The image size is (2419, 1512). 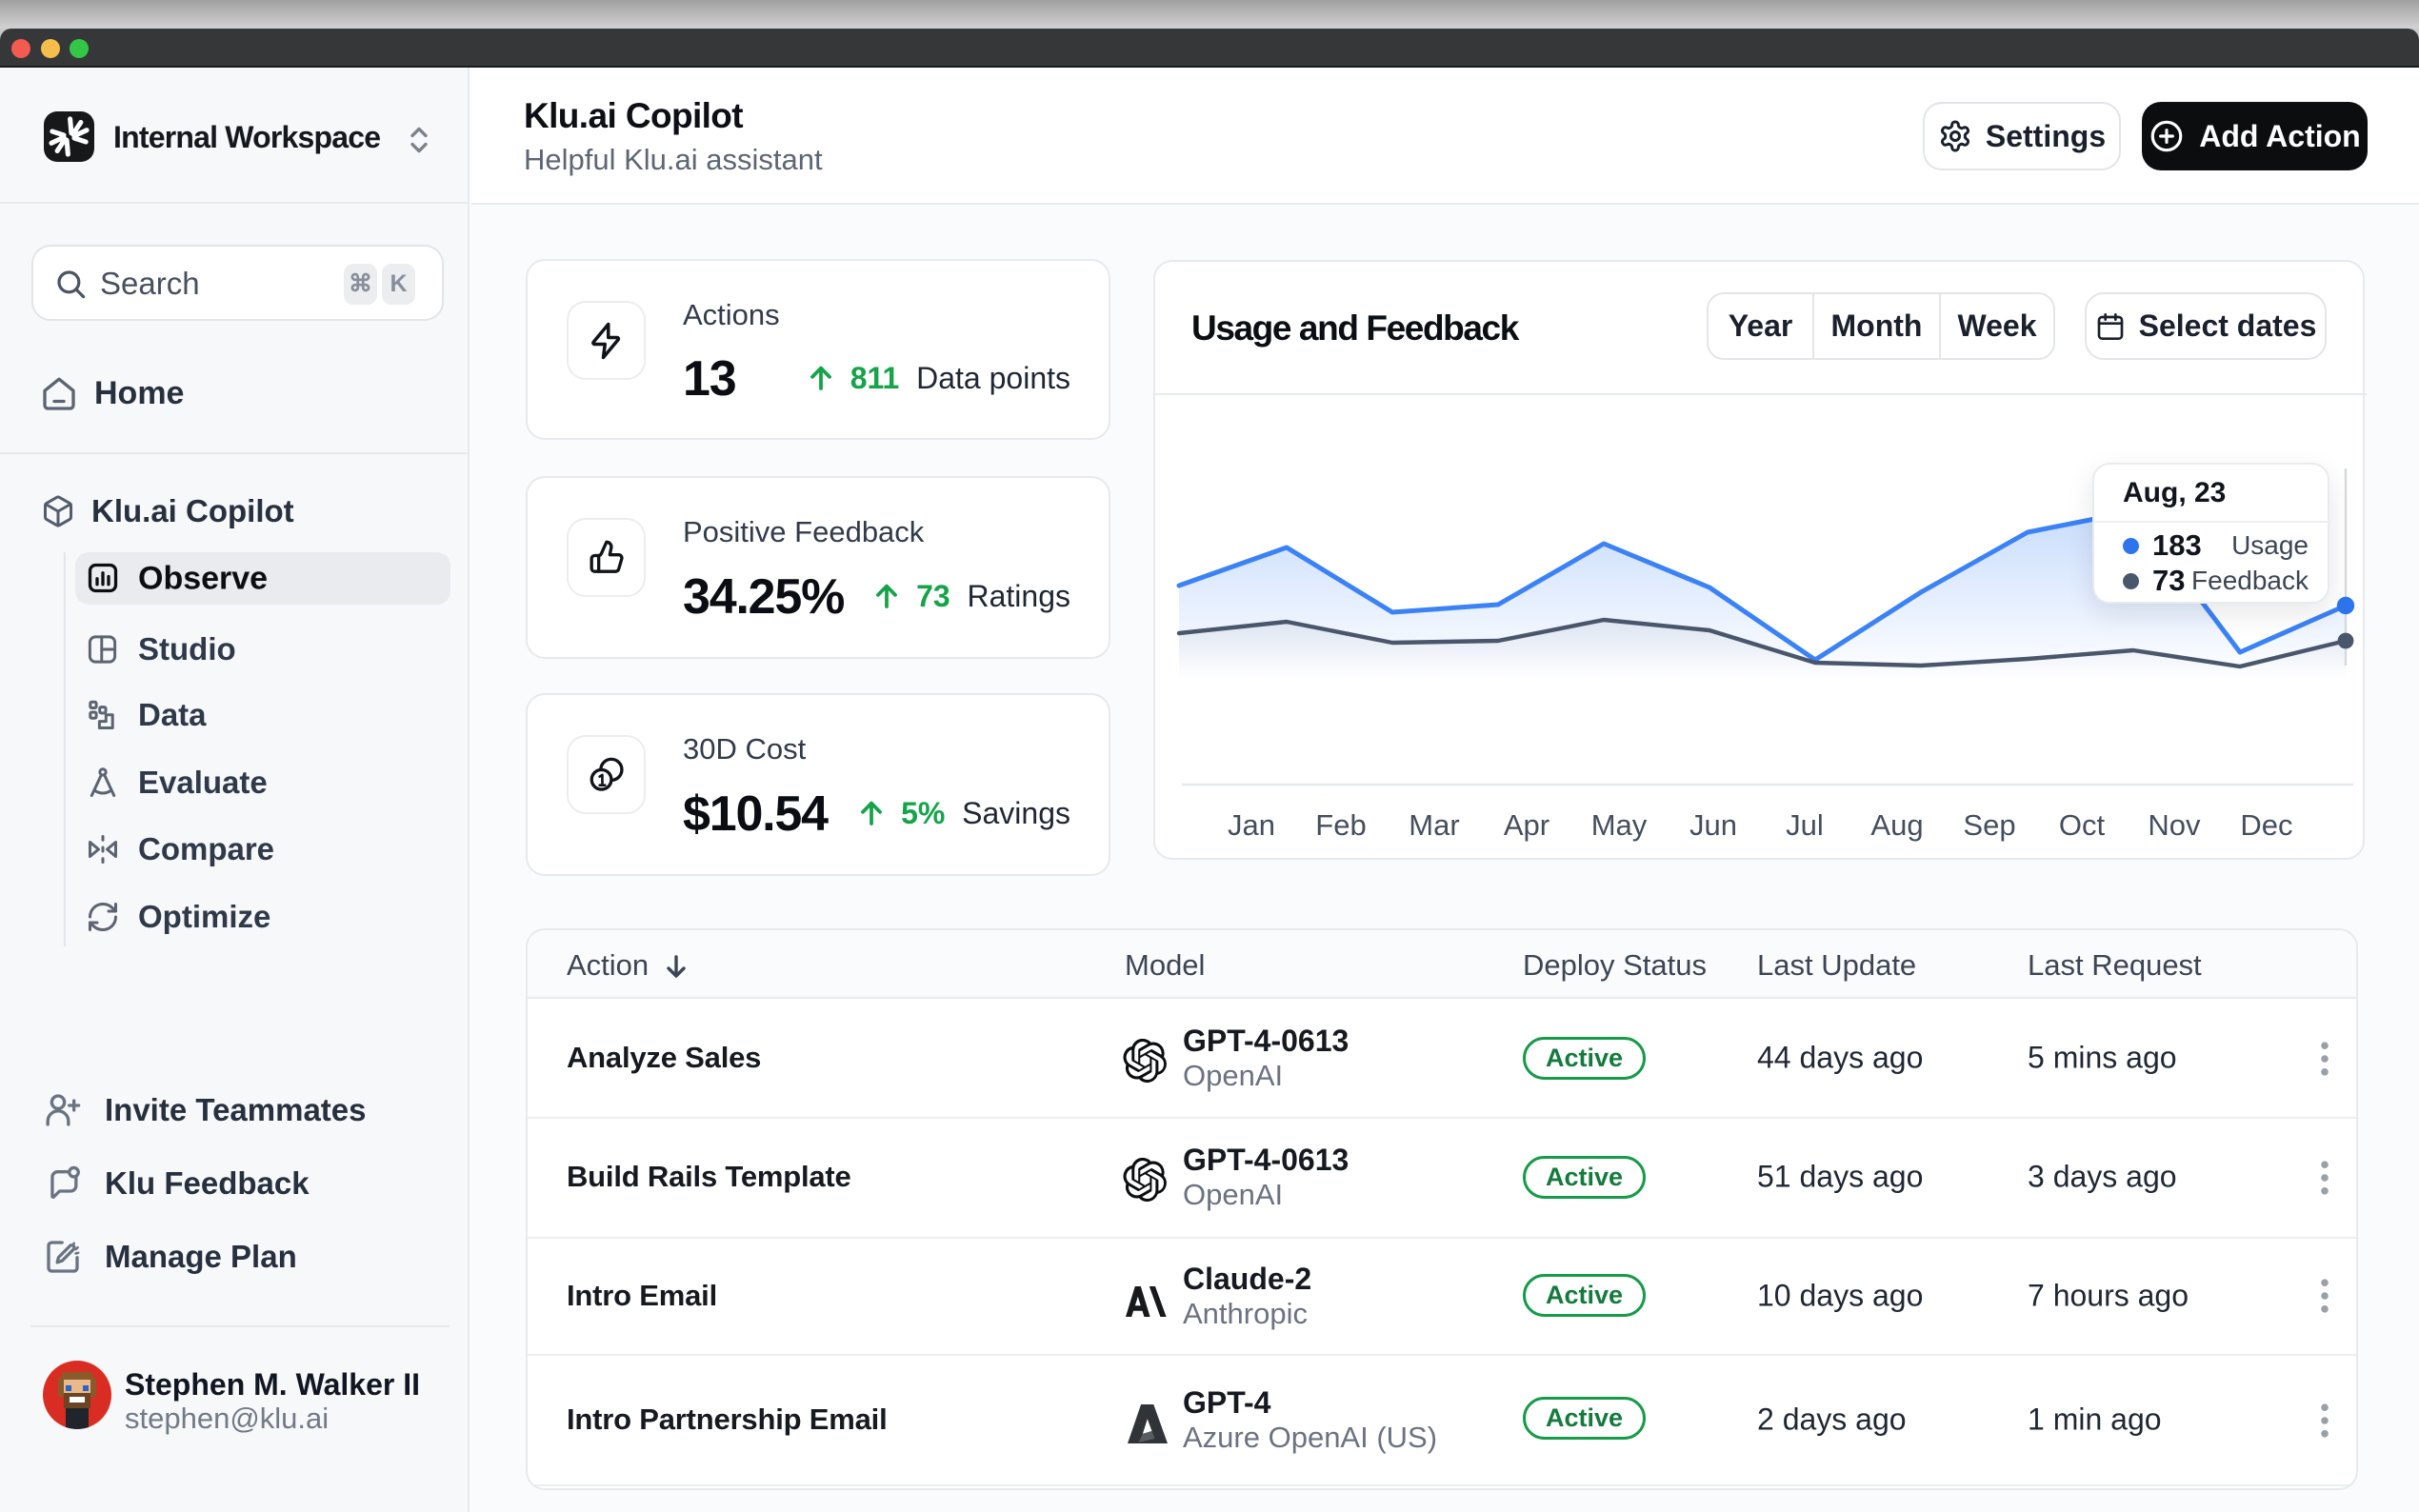 I want to click on svg-text: Apr, so click(x=1526, y=825).